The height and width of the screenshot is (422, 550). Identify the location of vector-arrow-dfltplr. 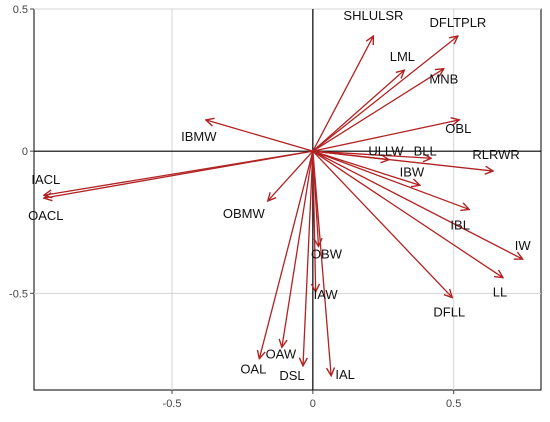
(385, 94).